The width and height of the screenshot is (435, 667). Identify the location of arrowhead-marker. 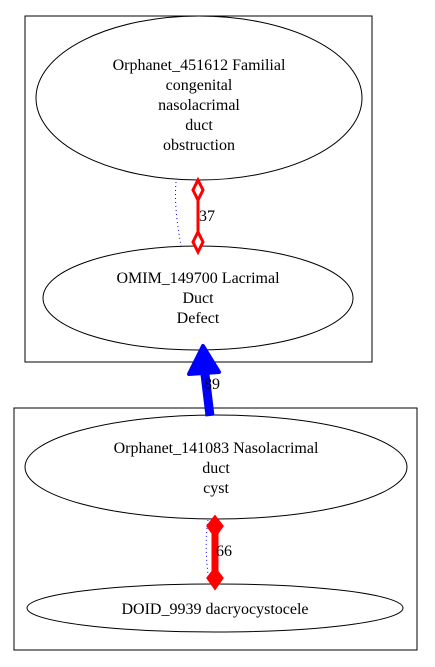
(204, 360).